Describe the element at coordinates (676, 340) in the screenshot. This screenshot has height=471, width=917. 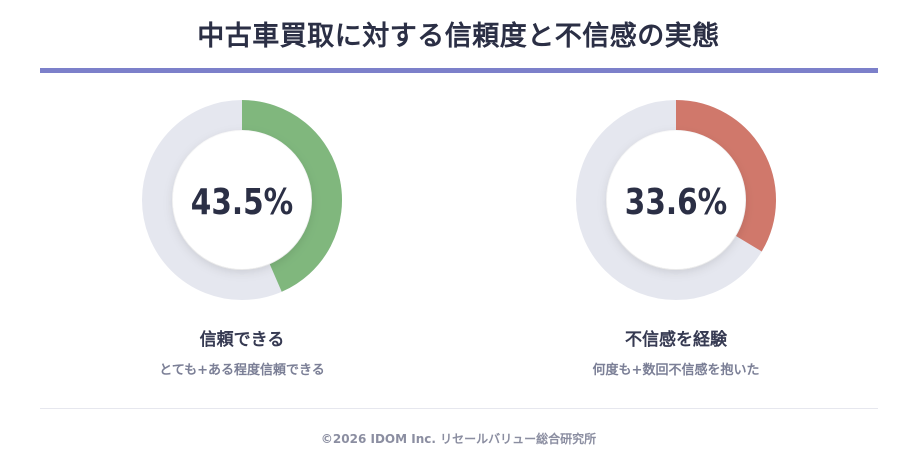
I see `donut-label: 不信感を経験` at that location.